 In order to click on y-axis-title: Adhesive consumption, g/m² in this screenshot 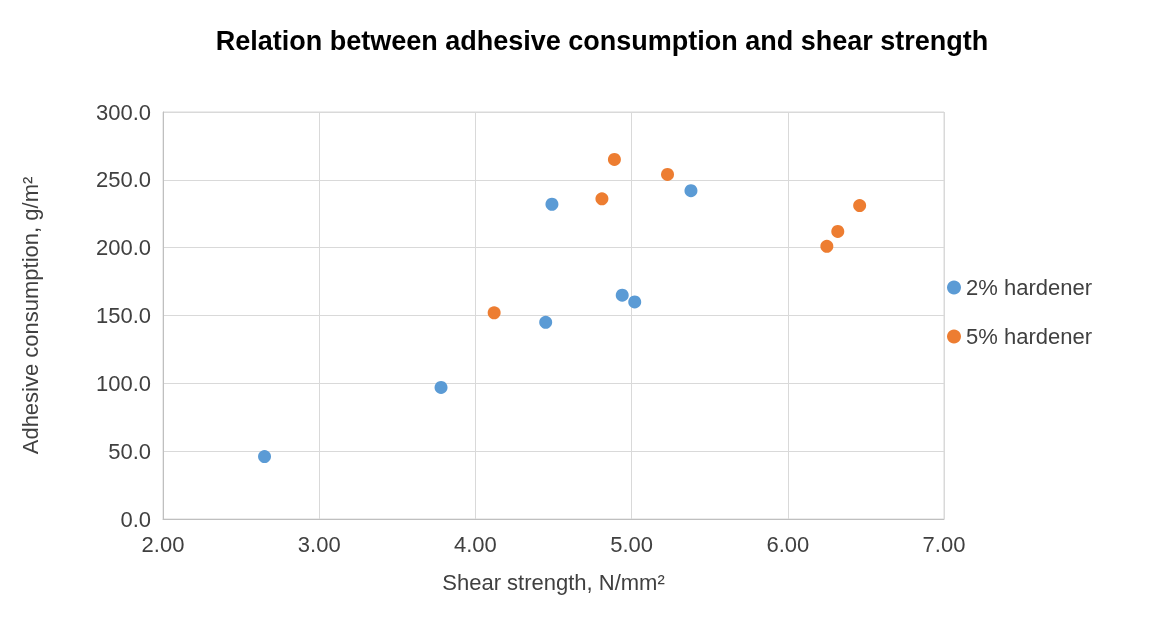, I will do `click(30, 315)`.